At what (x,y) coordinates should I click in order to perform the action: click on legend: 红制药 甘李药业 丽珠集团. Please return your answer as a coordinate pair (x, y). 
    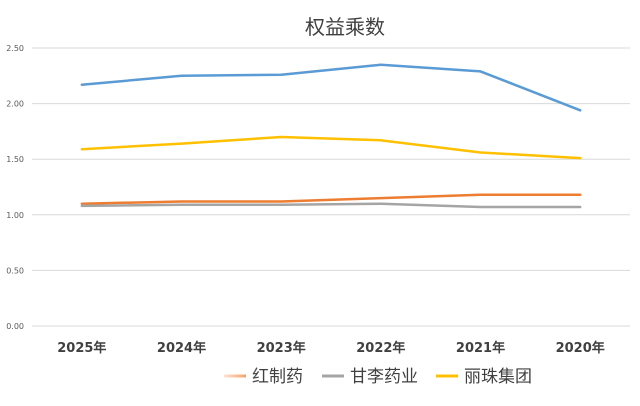
    Looking at the image, I should click on (266, 379).